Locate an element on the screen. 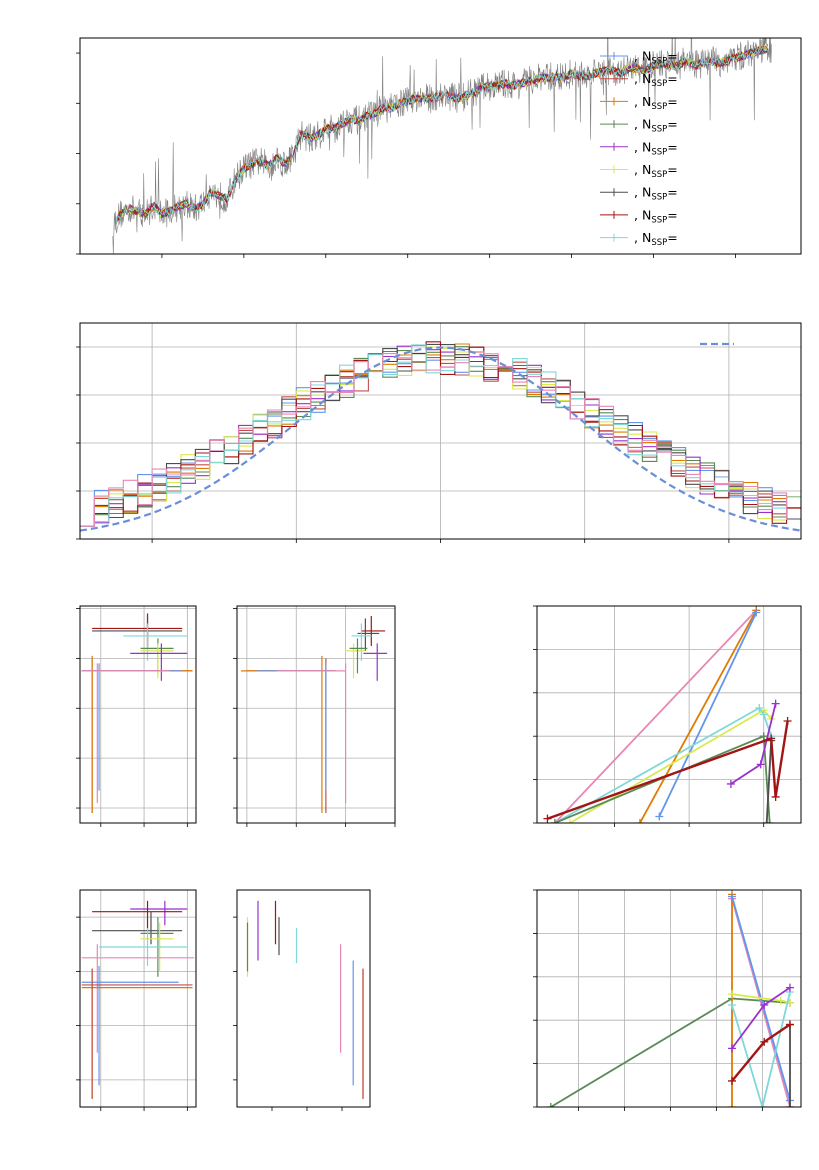 The height and width of the screenshot is (1170, 819). chart-panel-massweight-vs-age is located at coordinates (667, 716).